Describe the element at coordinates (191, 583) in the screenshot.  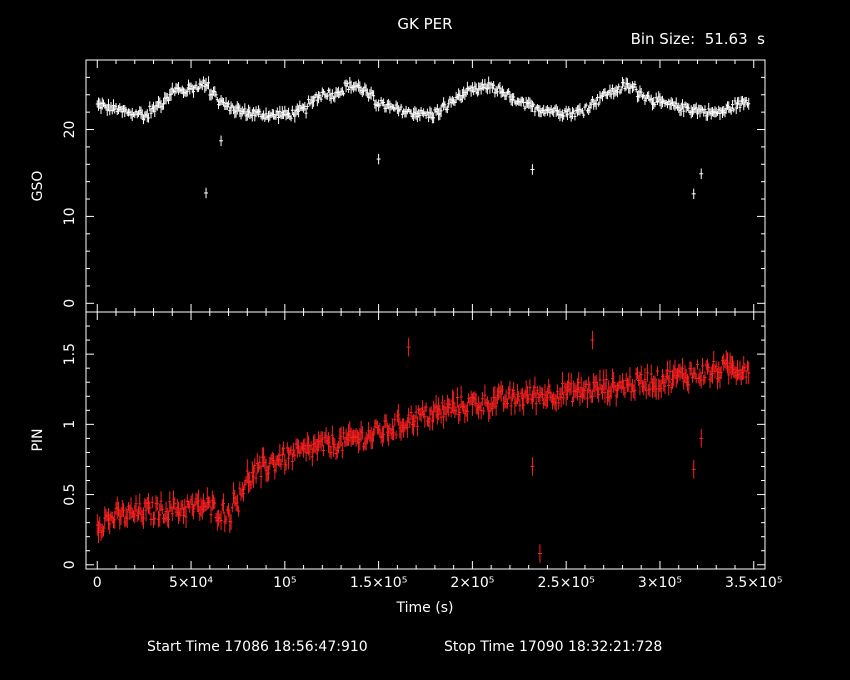
I see `x-tick-label: 5×10⁴` at that location.